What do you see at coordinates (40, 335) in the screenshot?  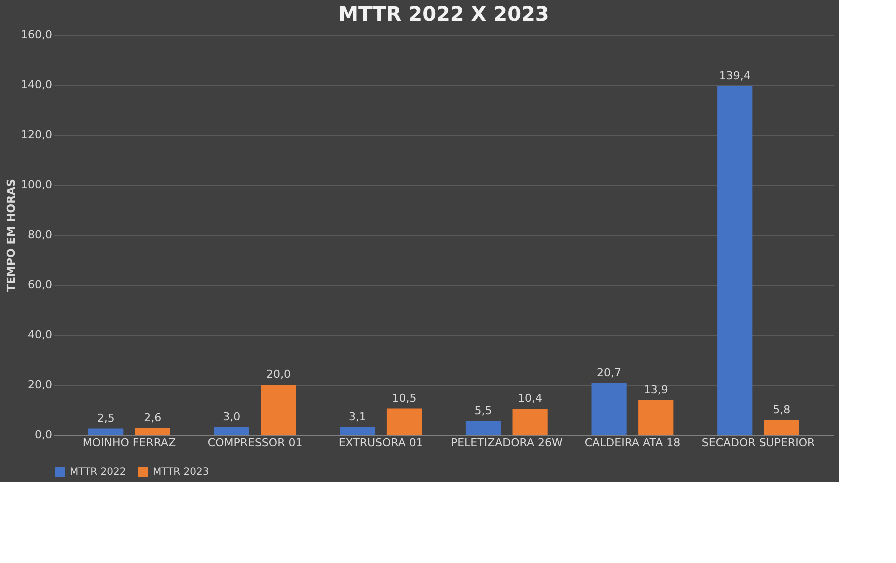 I see `y-tick-label: 40,0` at bounding box center [40, 335].